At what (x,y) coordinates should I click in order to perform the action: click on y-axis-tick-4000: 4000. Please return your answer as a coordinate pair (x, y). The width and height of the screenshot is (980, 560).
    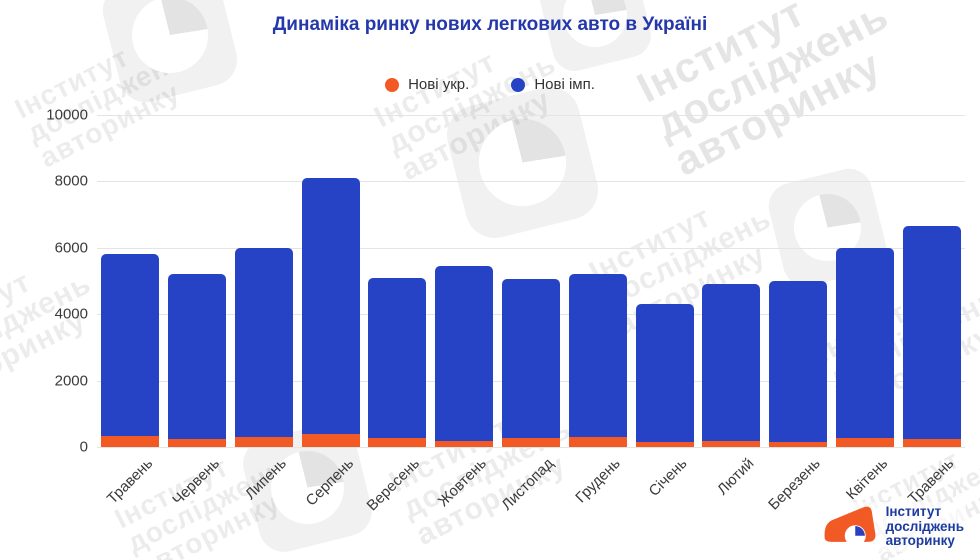
    Looking at the image, I should click on (71, 314).